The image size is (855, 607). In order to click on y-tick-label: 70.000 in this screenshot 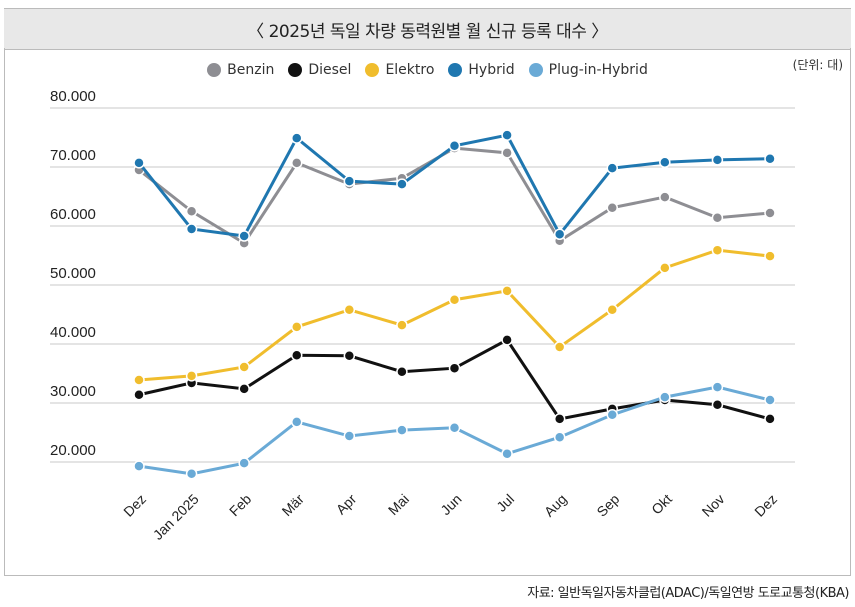, I will do `click(73, 155)`.